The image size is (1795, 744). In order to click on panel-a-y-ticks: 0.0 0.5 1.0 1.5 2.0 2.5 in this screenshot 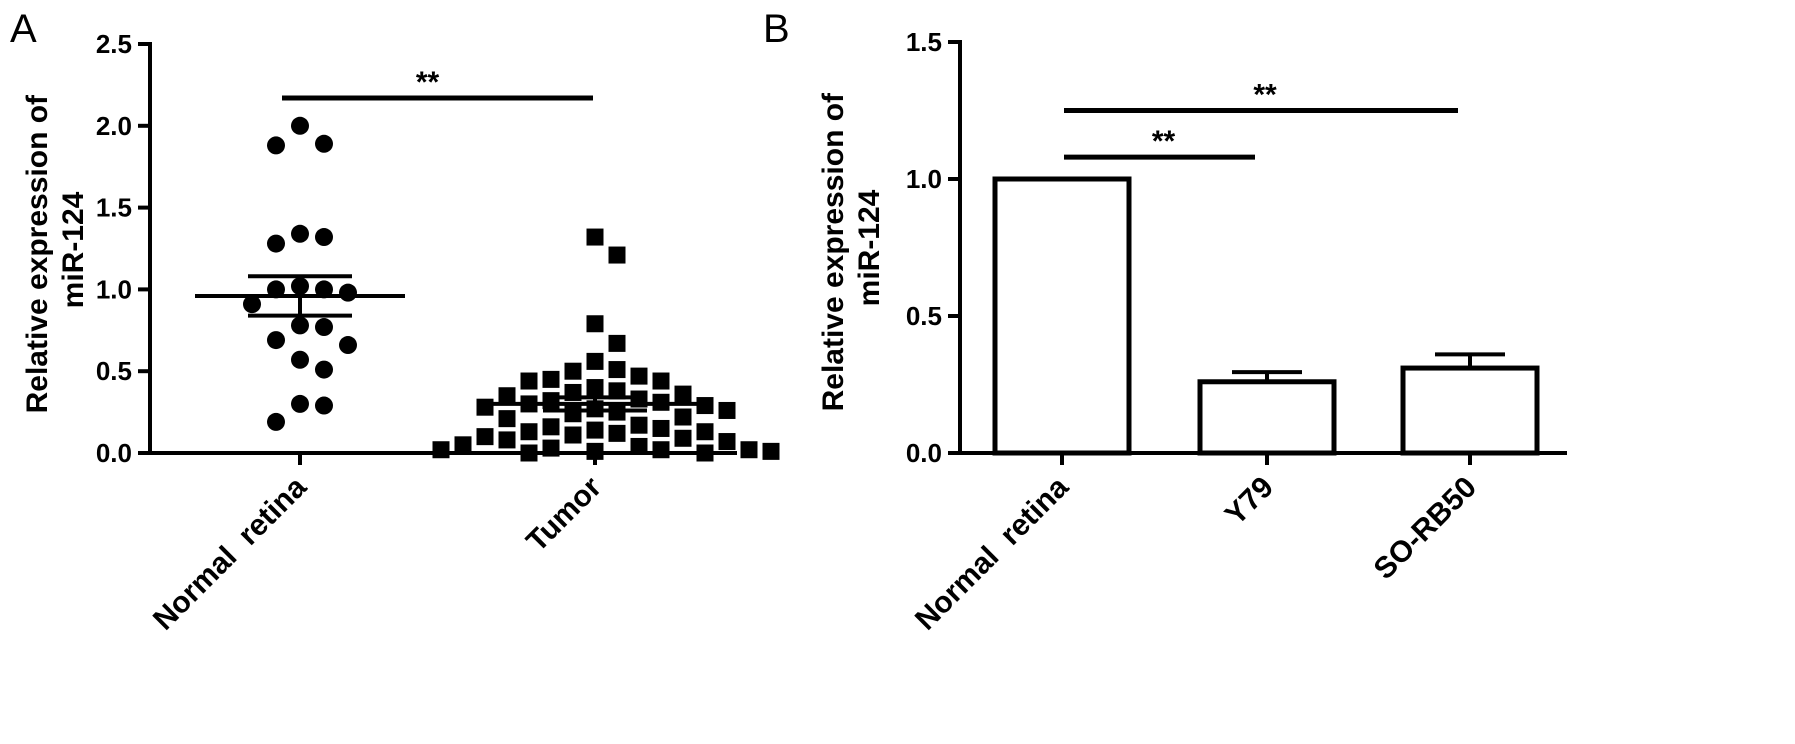, I will do `click(123, 248)`.